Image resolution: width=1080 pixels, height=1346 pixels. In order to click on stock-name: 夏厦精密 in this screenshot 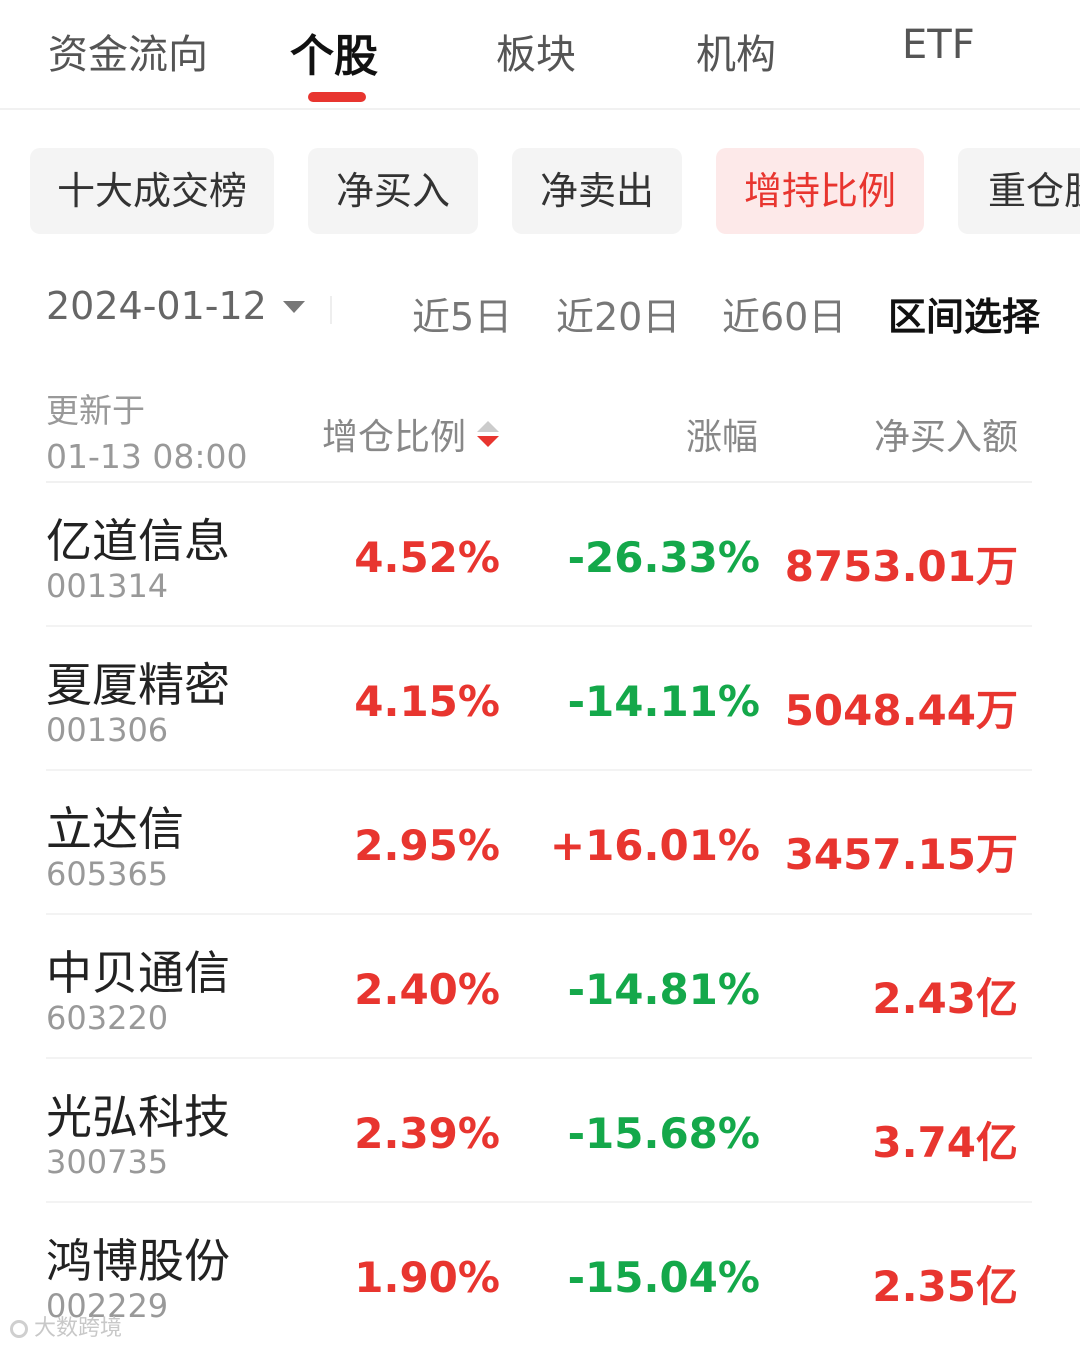, I will do `click(138, 685)`.